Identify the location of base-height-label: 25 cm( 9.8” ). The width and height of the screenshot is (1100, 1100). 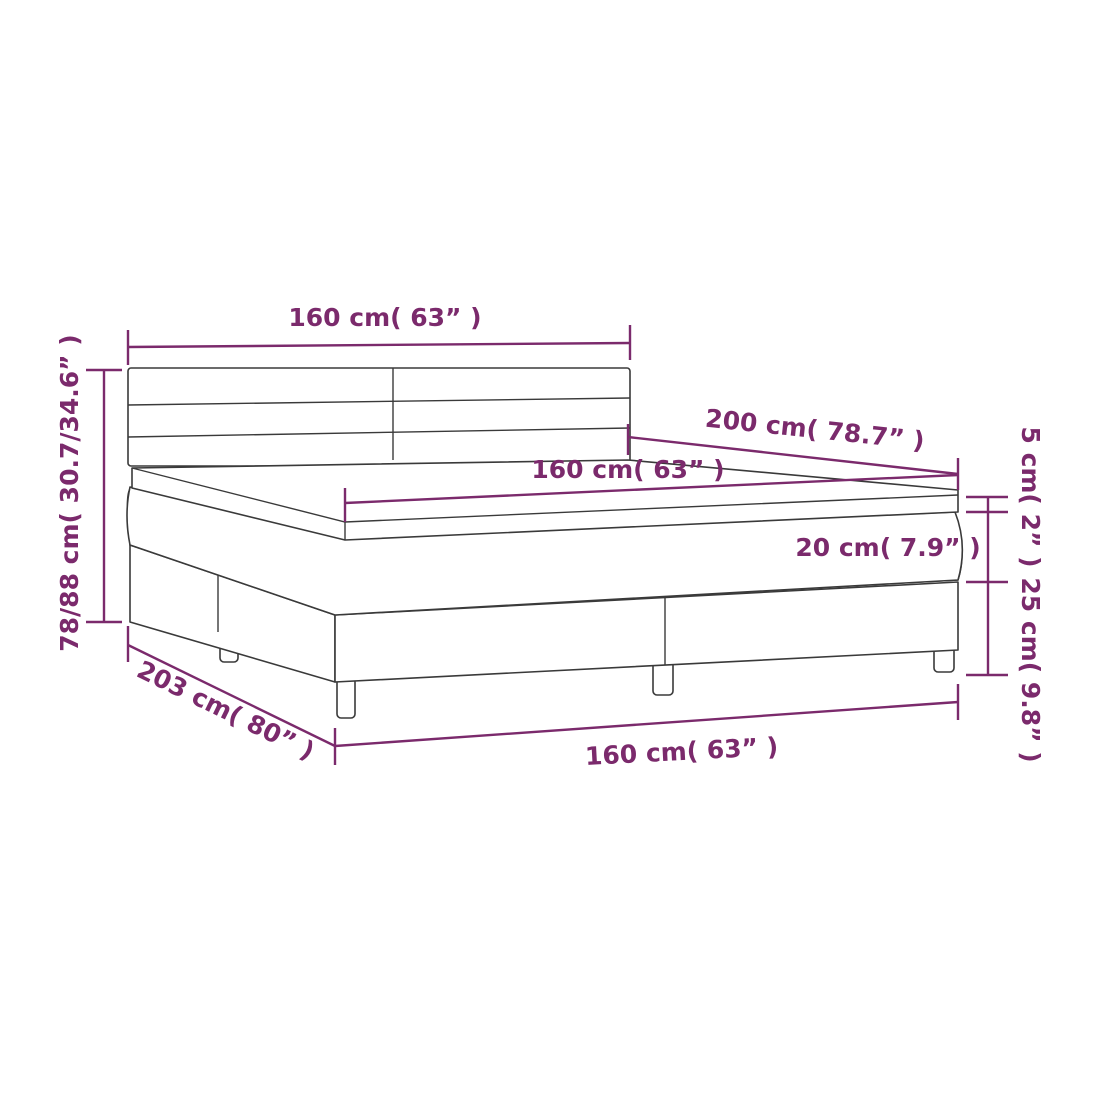
(1030, 669).